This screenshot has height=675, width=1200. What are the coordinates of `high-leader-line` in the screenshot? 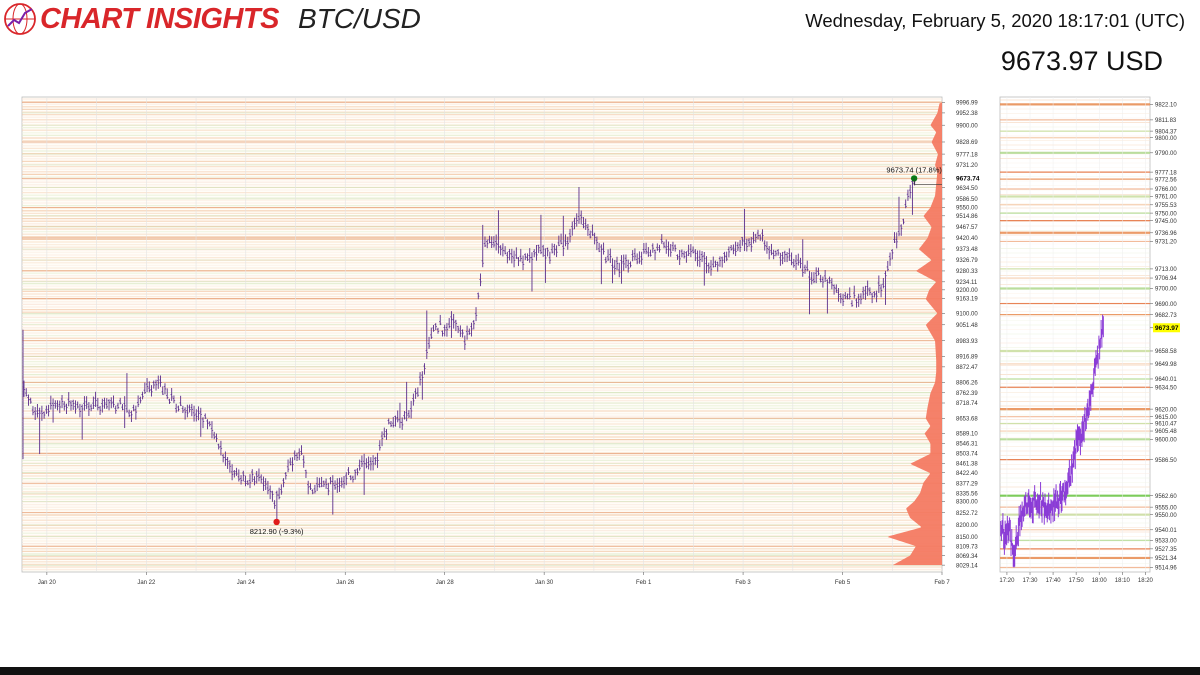 It's located at (927, 181).